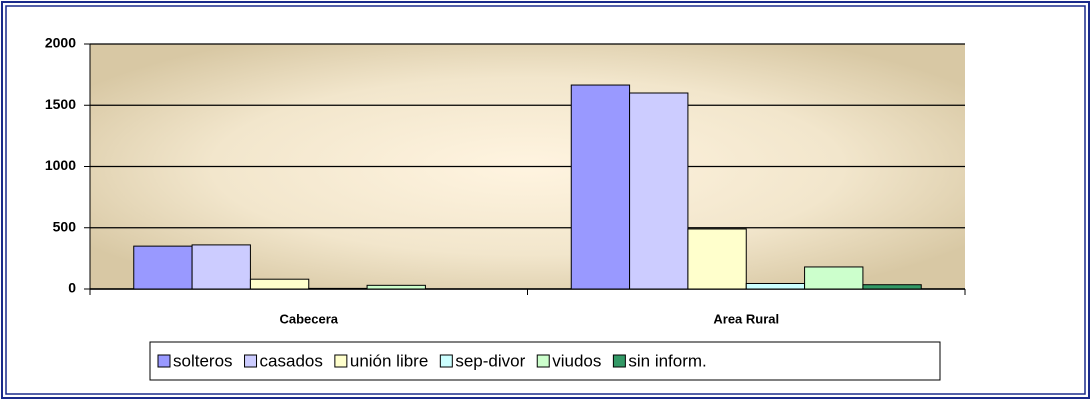  Describe the element at coordinates (746, 318) in the screenshot. I see `x-tick-label: Area Rural` at that location.